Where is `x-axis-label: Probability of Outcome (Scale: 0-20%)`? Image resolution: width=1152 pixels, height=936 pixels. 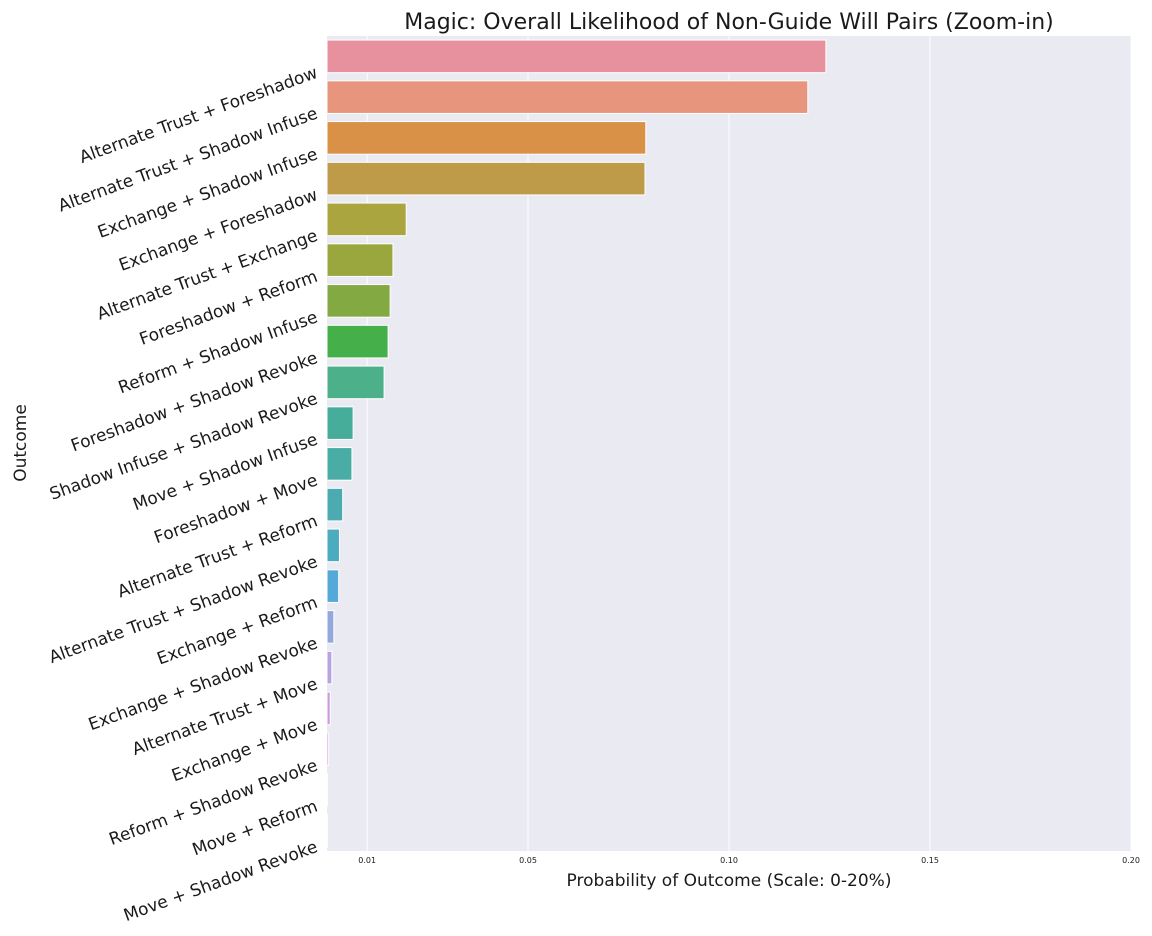 x-axis-label: Probability of Outcome (Scale: 0-20%) is located at coordinates (729, 881).